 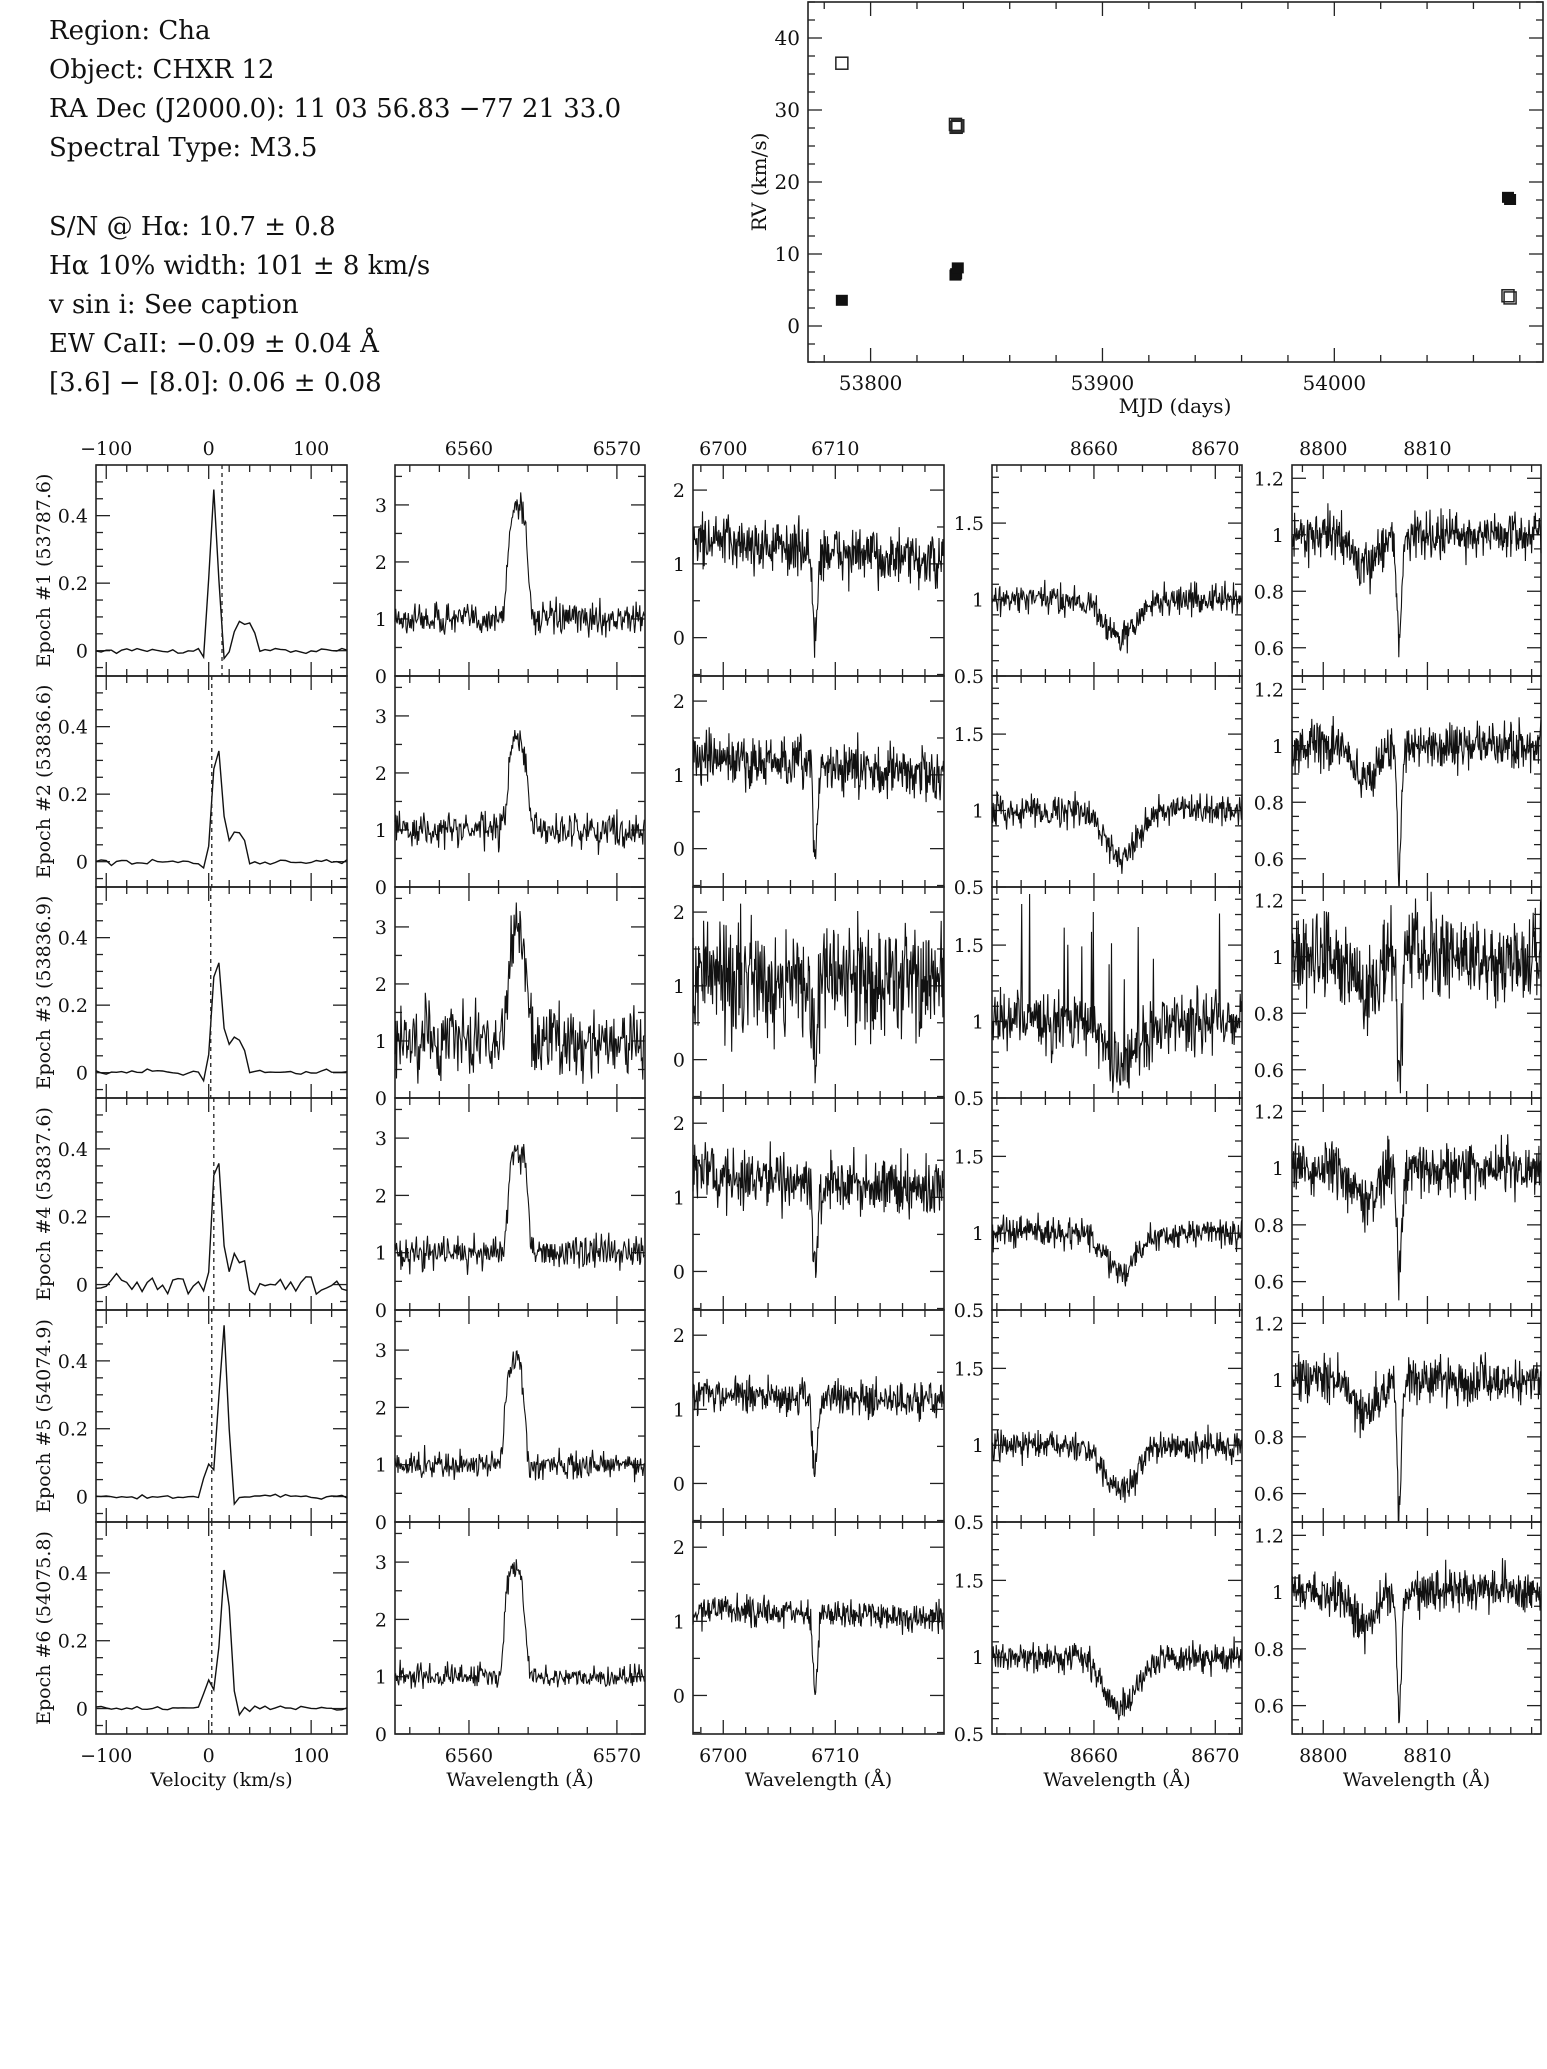 What do you see at coordinates (818, 1416) in the screenshot?
I see `panel-r5-c3-frame` at bounding box center [818, 1416].